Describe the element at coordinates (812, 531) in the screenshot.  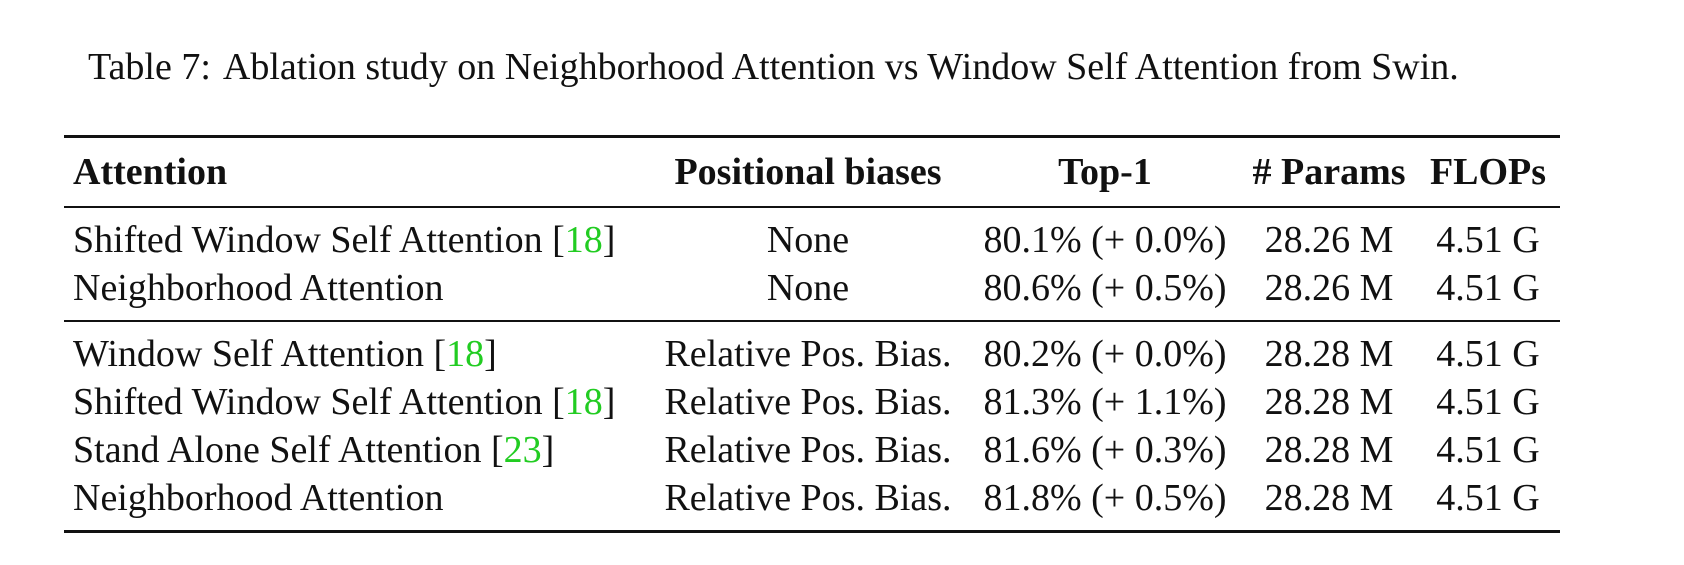
I see `bottom-rule` at that location.